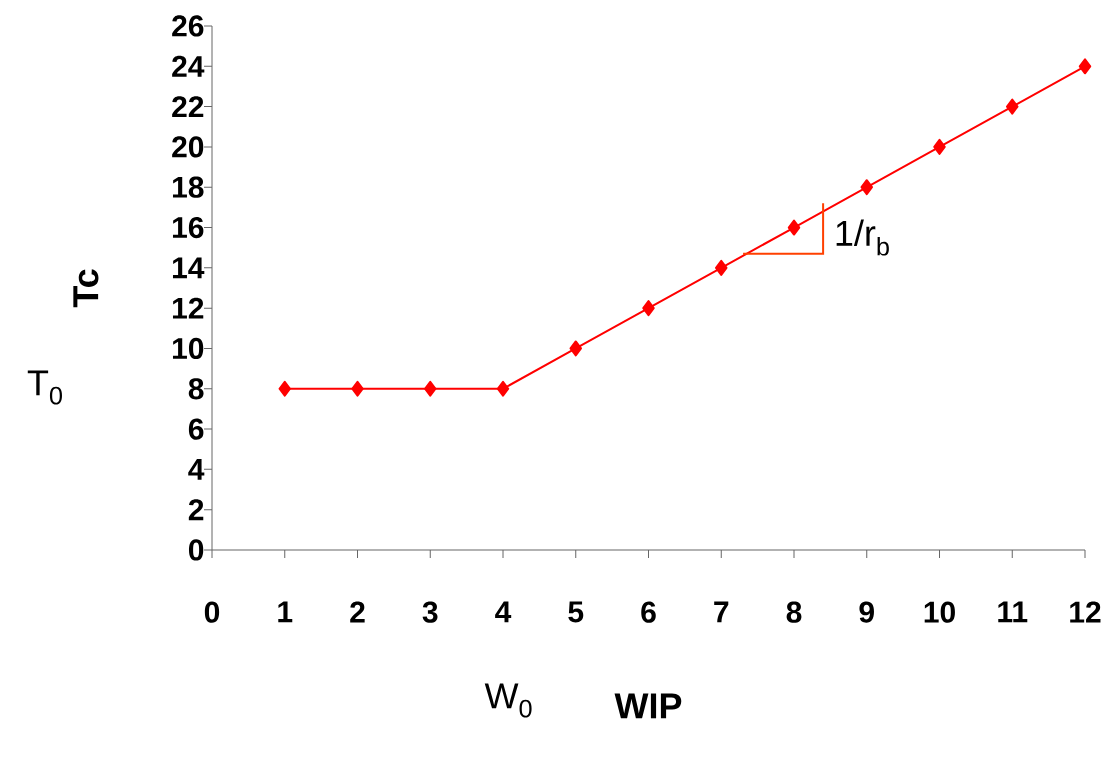 This screenshot has height=770, width=1116. I want to click on x-tick-label: 2, so click(357, 612).